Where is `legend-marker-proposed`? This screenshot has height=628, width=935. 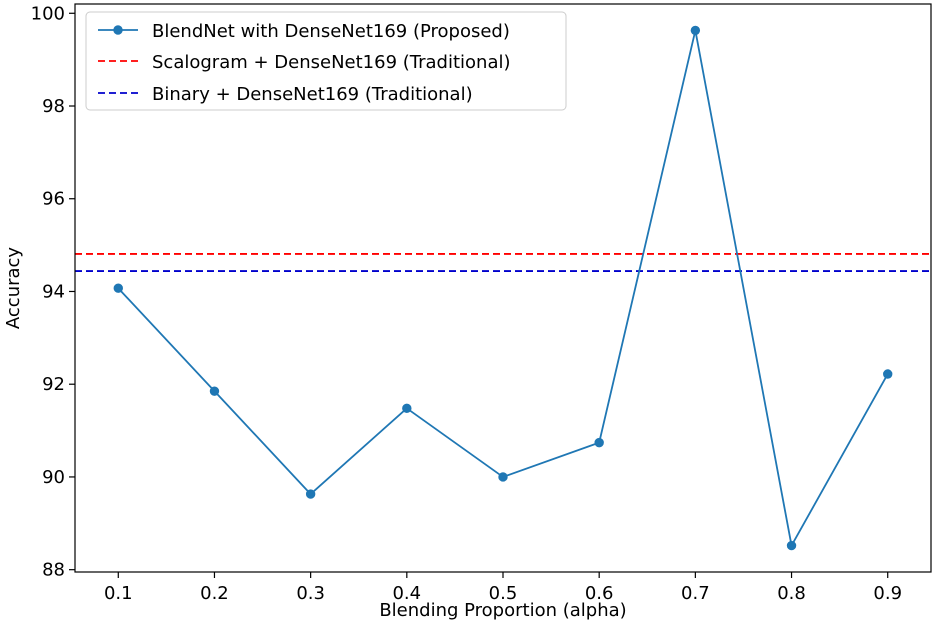 legend-marker-proposed is located at coordinates (118, 30).